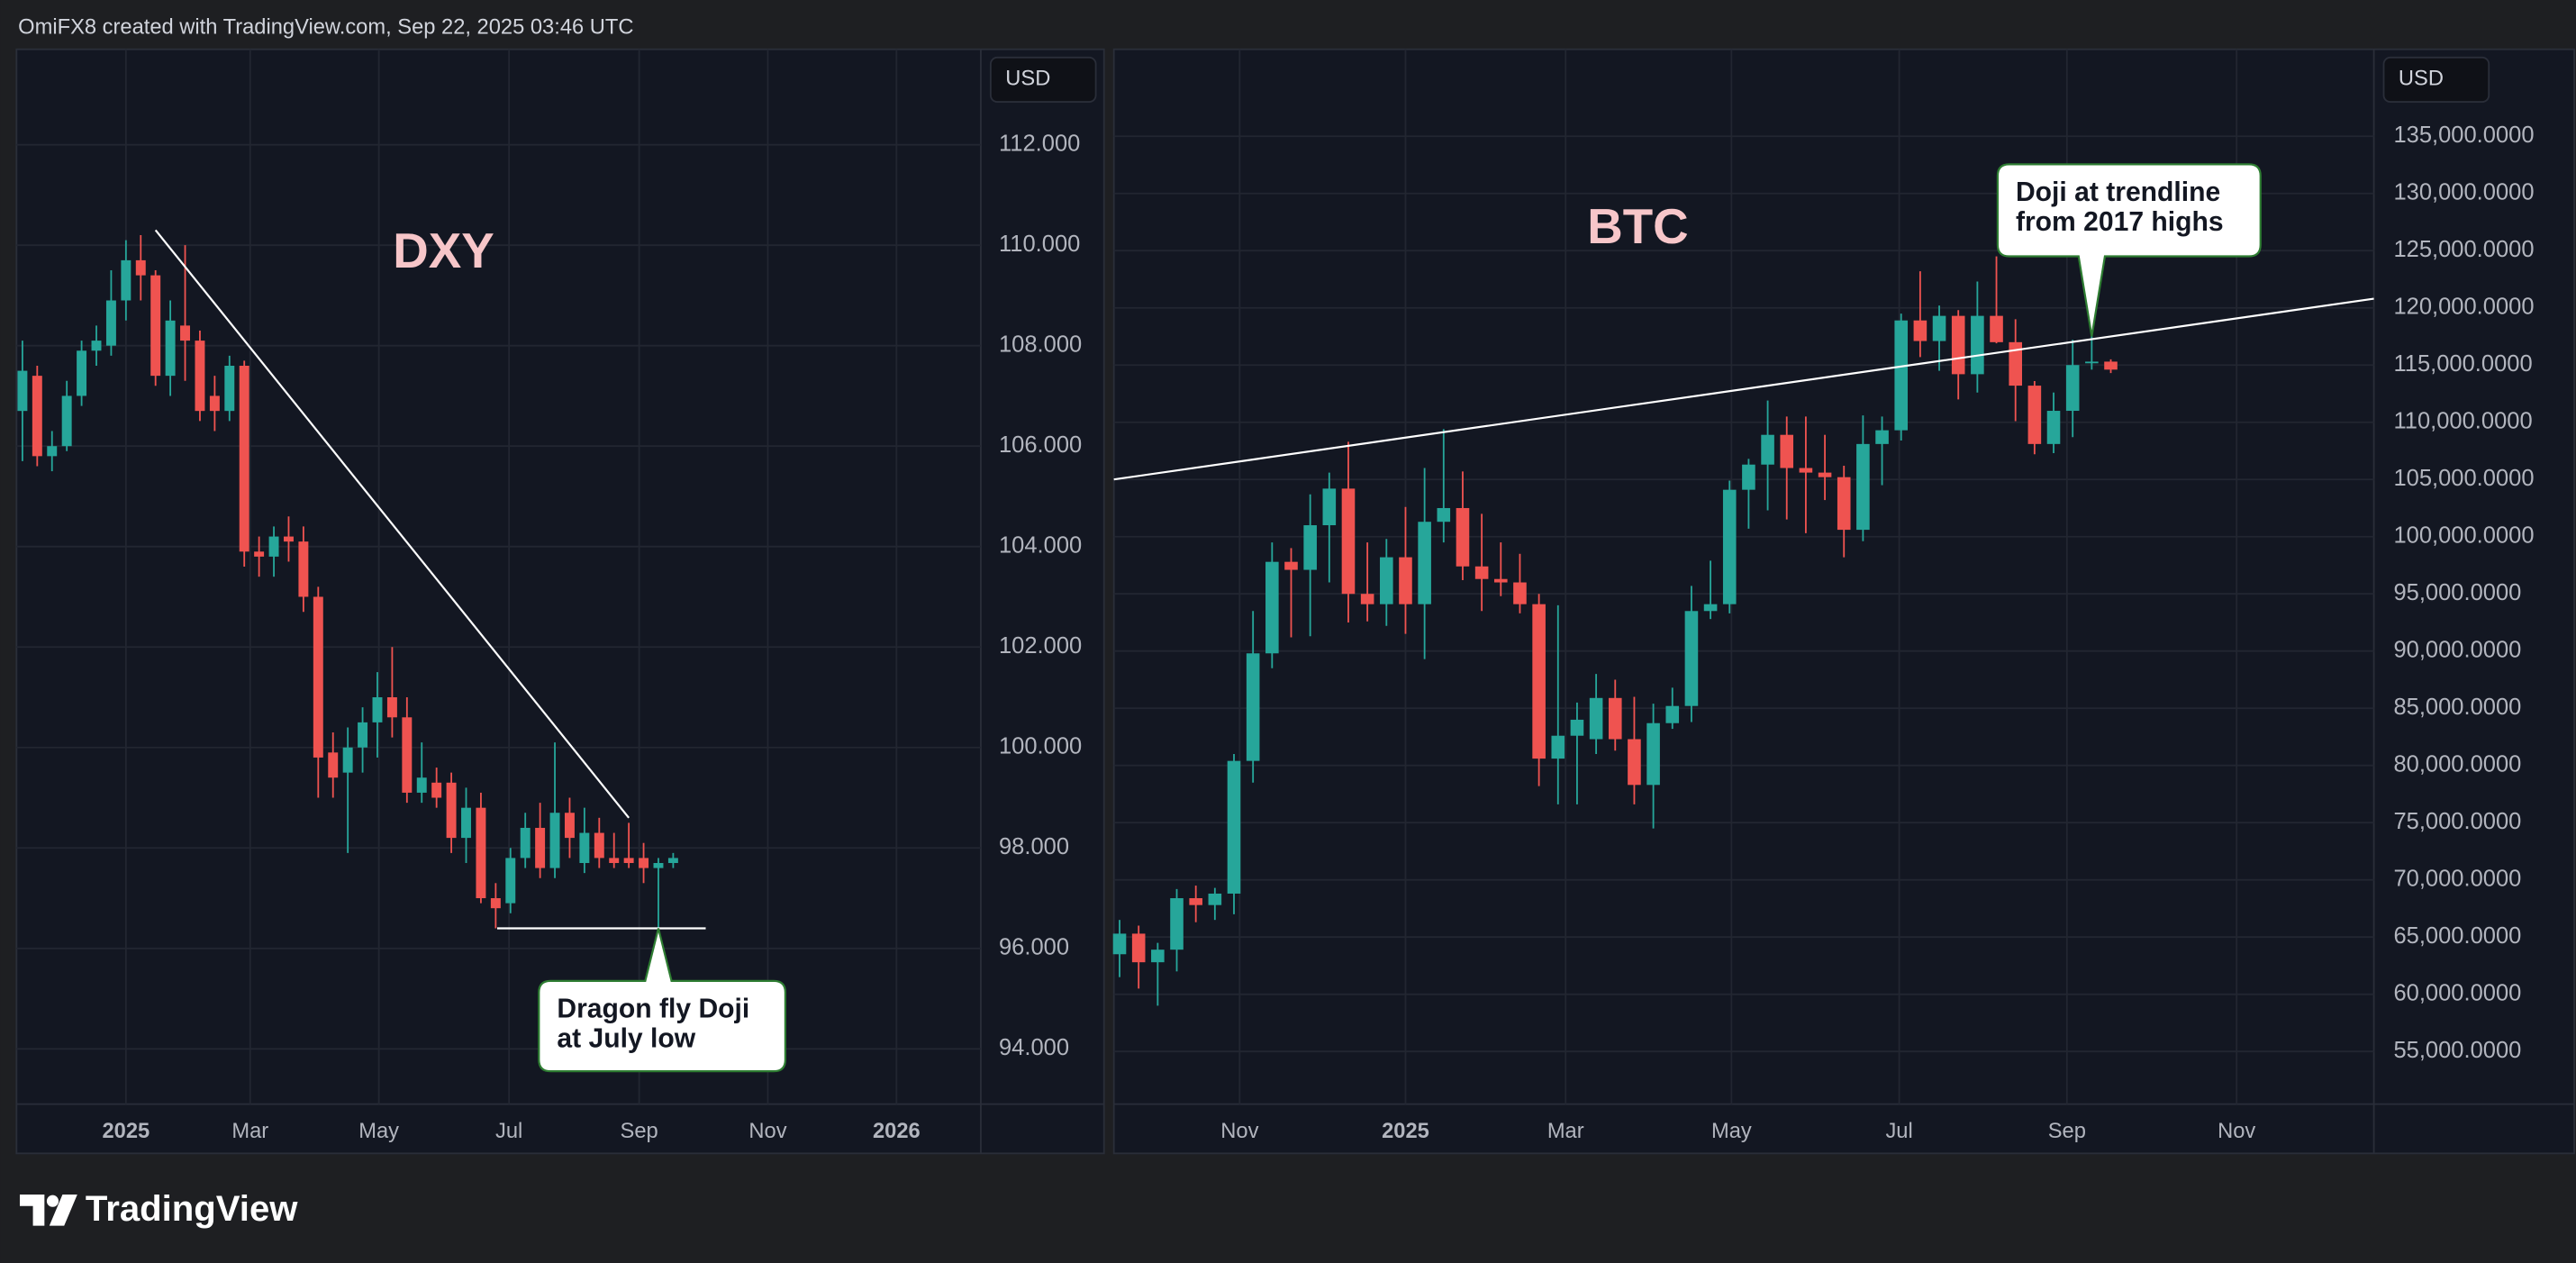 The height and width of the screenshot is (1263, 2576). I want to click on annotation-text: Doji at trendline, so click(2118, 192).